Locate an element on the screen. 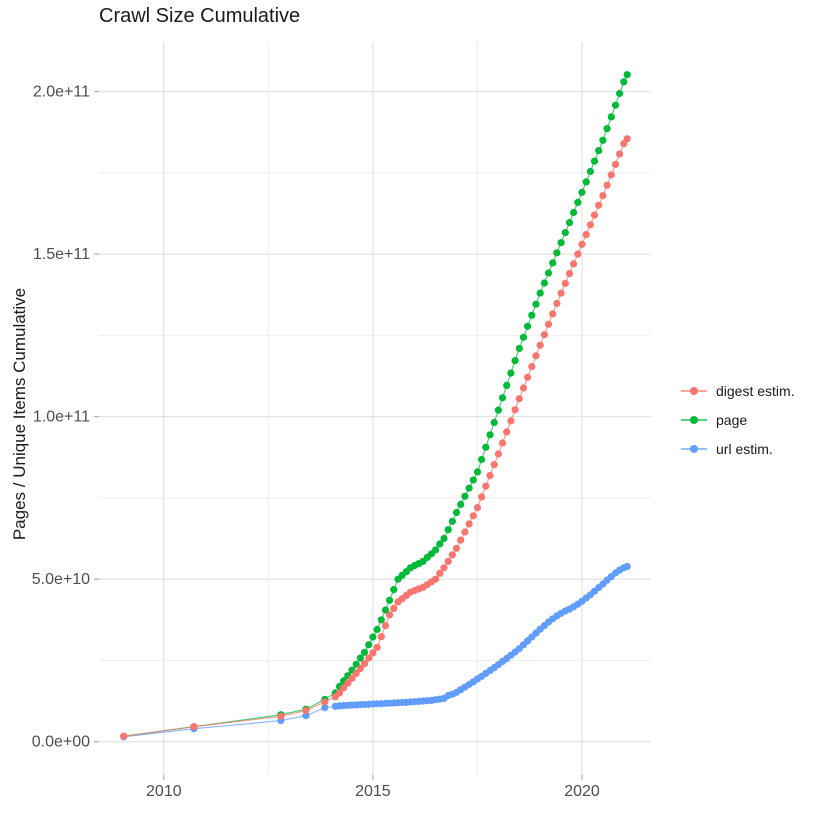 The width and height of the screenshot is (826, 827). y-tick-label: 5.0e+10 is located at coordinates (61, 579).